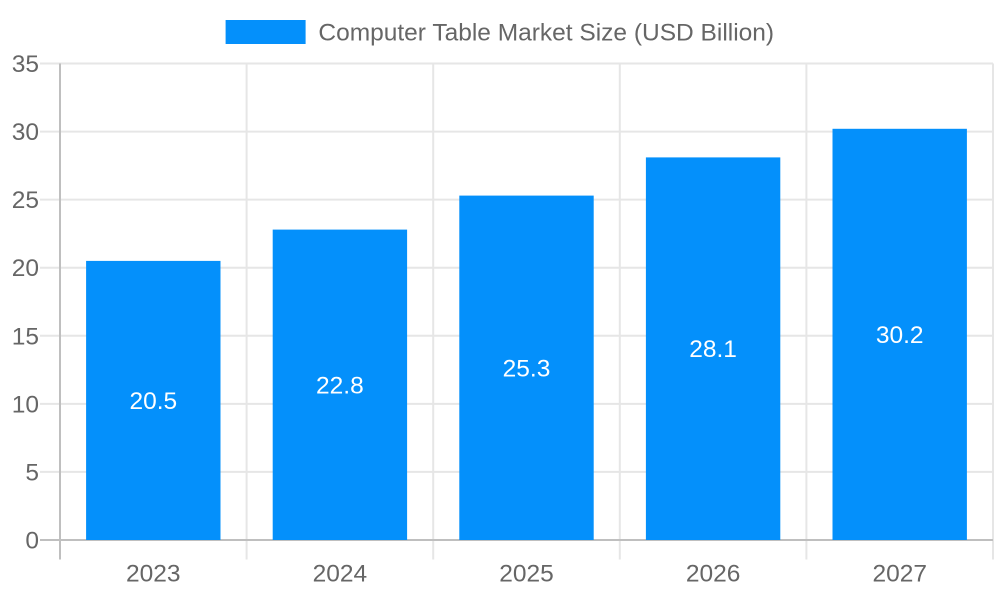 The image size is (1000, 600). I want to click on svg-text: 35, so click(25, 64).